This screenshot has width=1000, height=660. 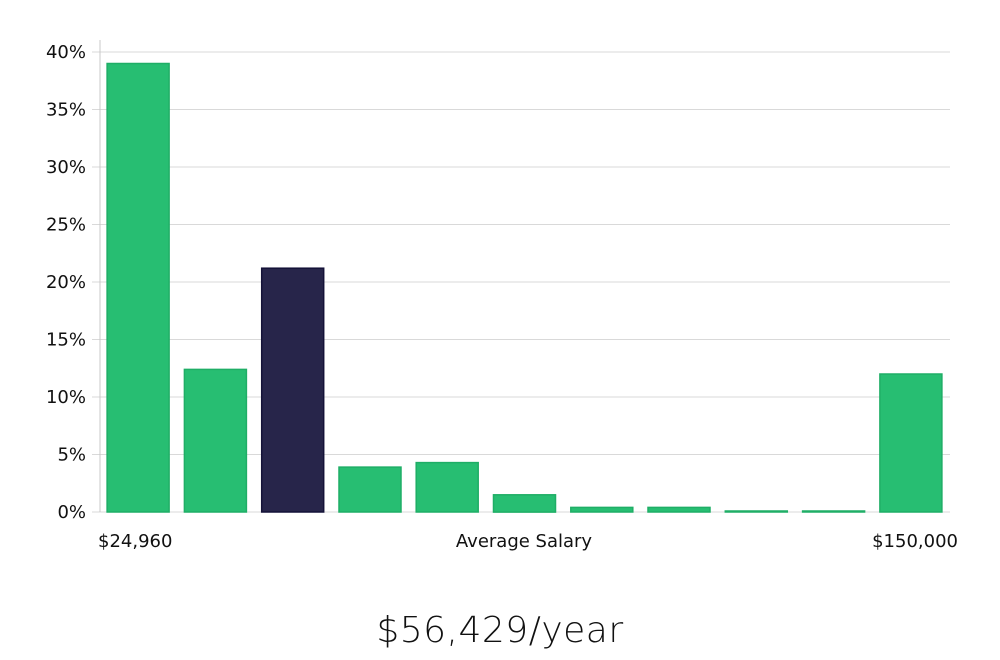 What do you see at coordinates (66, 167) in the screenshot?
I see `y-tick-label: 30%` at bounding box center [66, 167].